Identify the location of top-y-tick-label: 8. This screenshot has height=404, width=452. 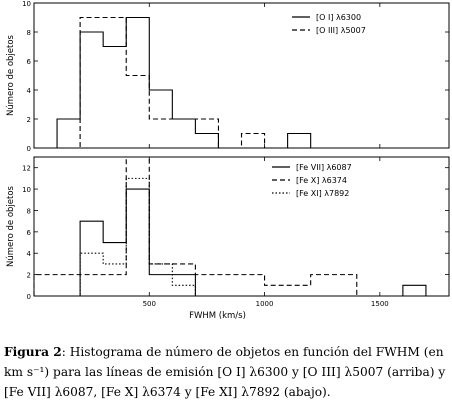
(29, 33).